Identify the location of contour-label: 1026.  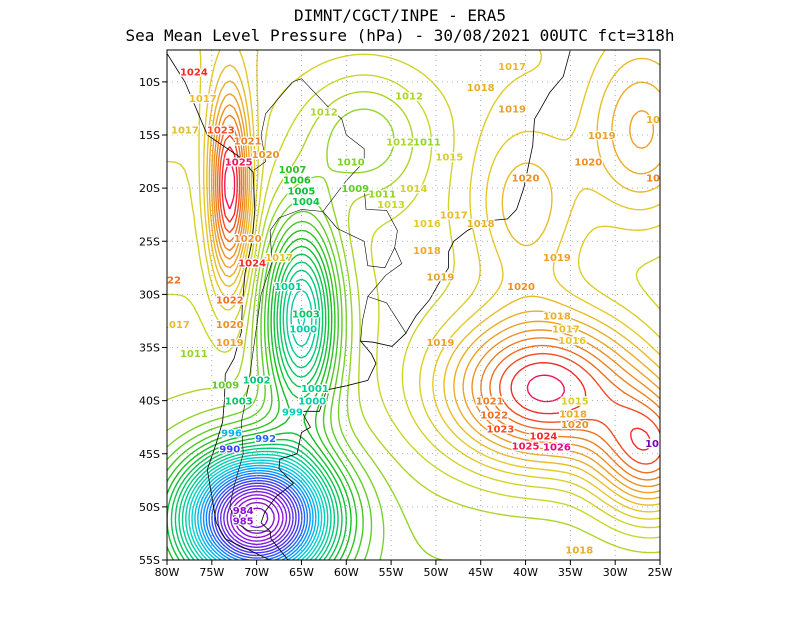
(557, 447).